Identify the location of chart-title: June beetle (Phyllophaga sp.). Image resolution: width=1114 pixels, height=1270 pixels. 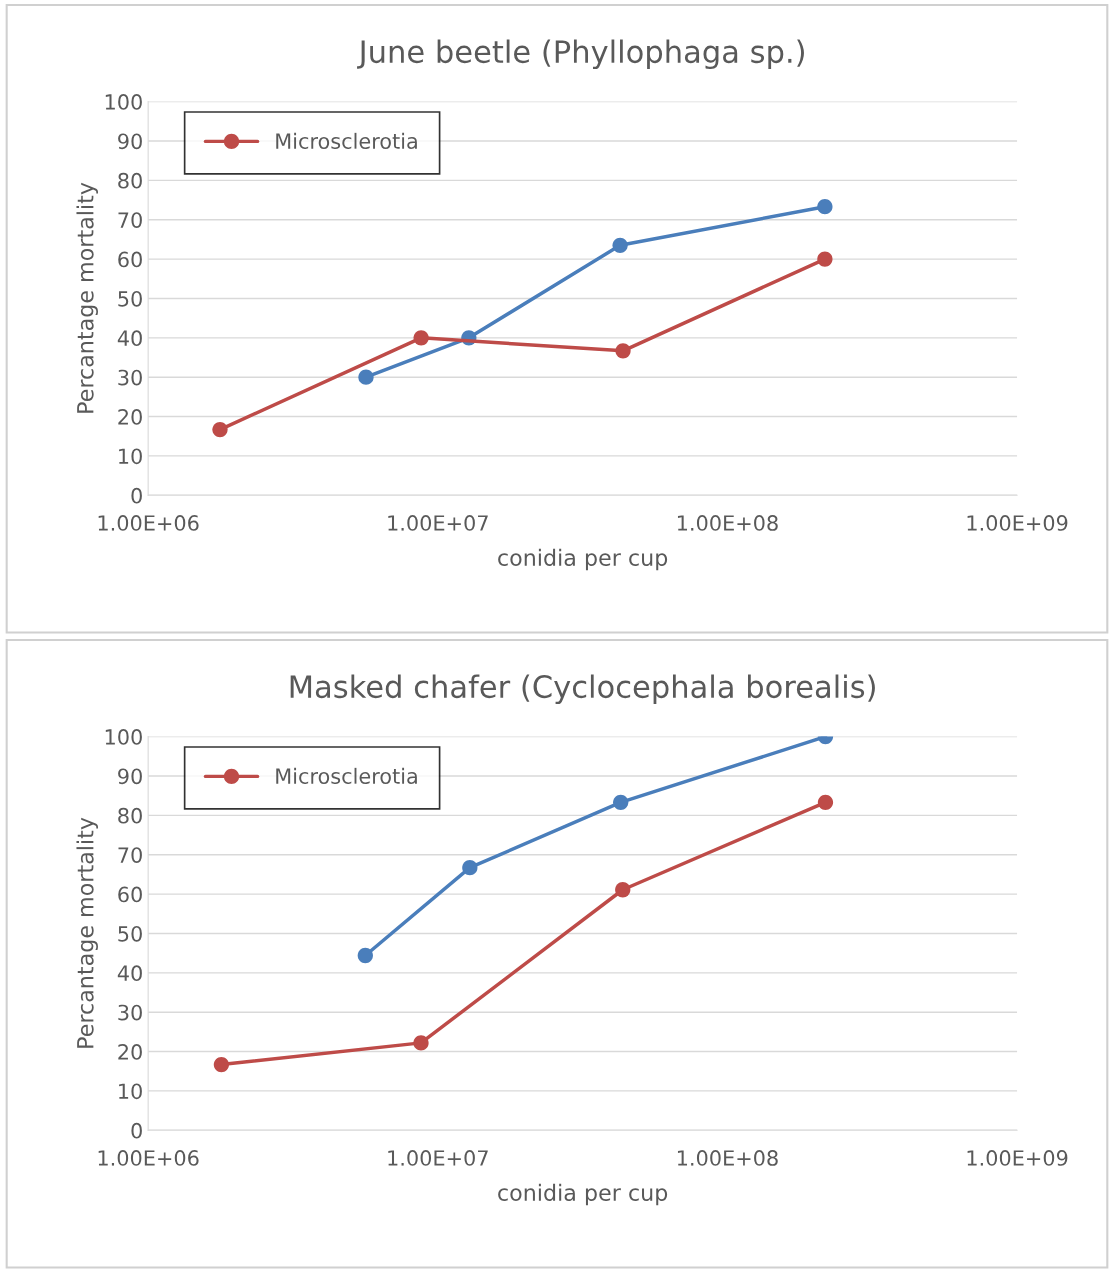
(580, 54).